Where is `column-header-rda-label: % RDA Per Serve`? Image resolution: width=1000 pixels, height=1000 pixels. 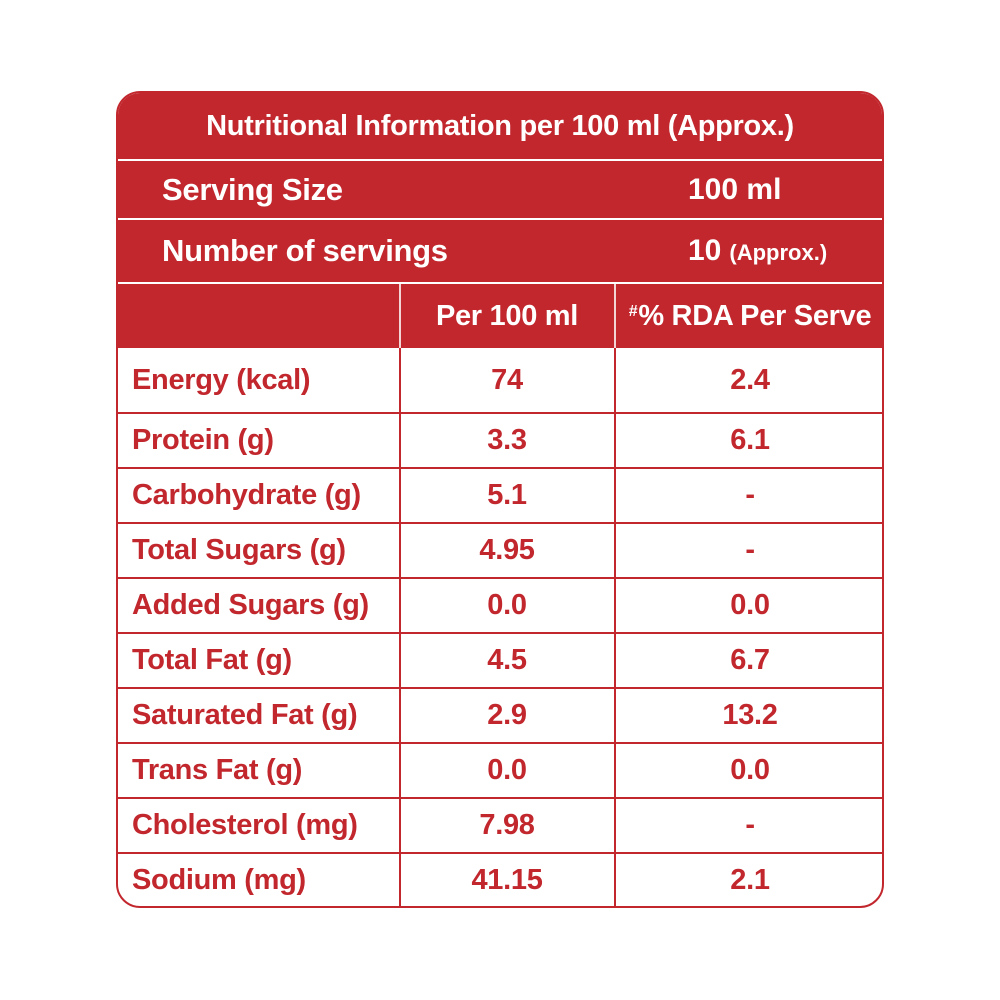
column-header-rda-label: % RDA Per Serve is located at coordinates (755, 315).